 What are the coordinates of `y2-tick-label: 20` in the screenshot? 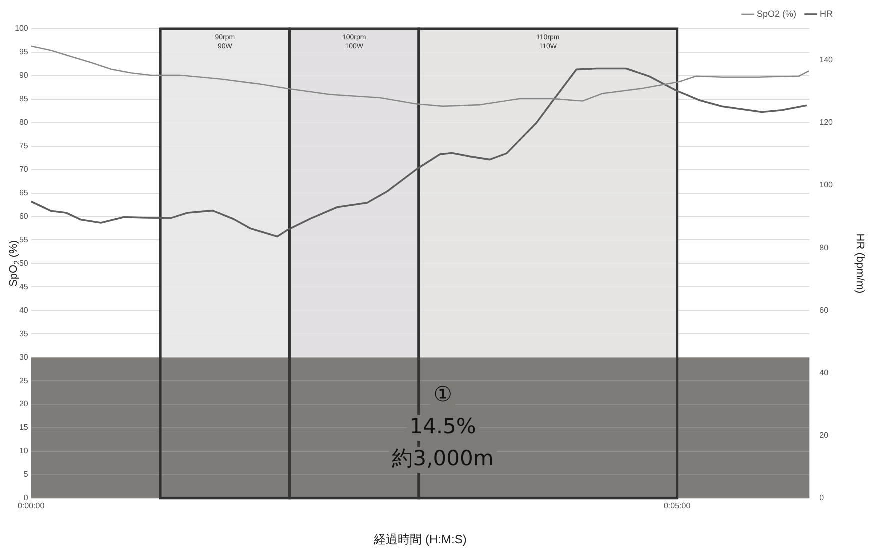 It's located at (825, 435).